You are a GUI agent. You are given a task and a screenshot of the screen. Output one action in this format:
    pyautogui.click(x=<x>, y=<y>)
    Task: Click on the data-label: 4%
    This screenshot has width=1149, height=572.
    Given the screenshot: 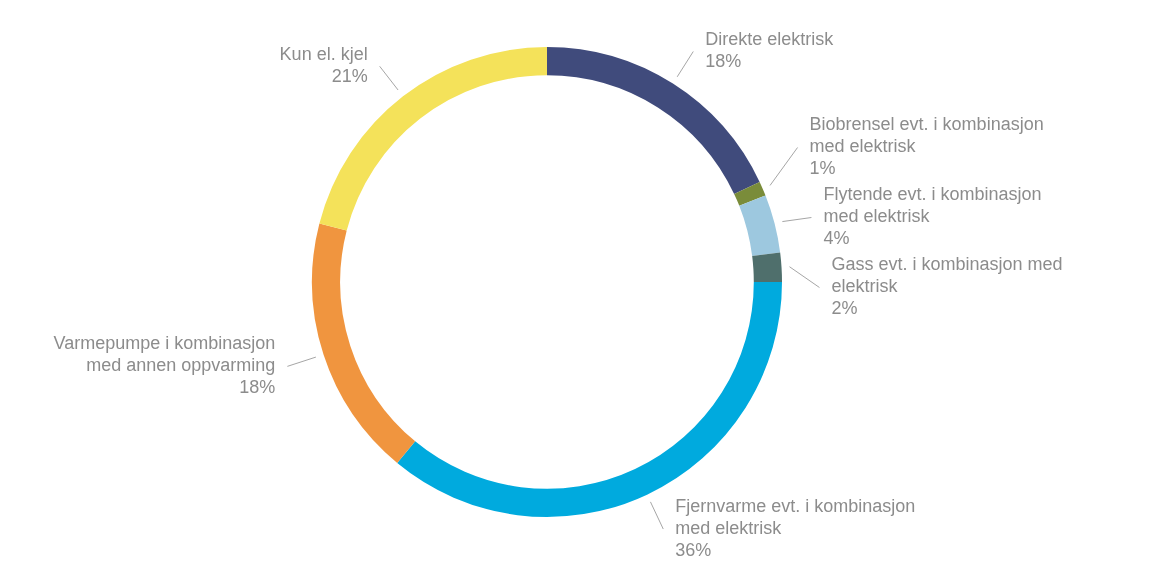 What is the action you would take?
    pyautogui.click(x=836, y=238)
    